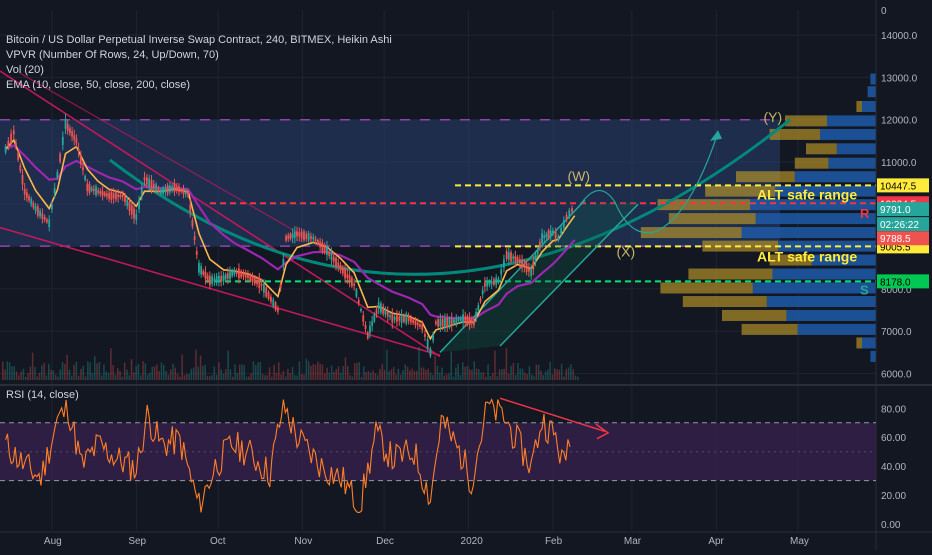 The height and width of the screenshot is (555, 932). What do you see at coordinates (42, 395) in the screenshot?
I see `rsi-legend: RSI (14, close)` at bounding box center [42, 395].